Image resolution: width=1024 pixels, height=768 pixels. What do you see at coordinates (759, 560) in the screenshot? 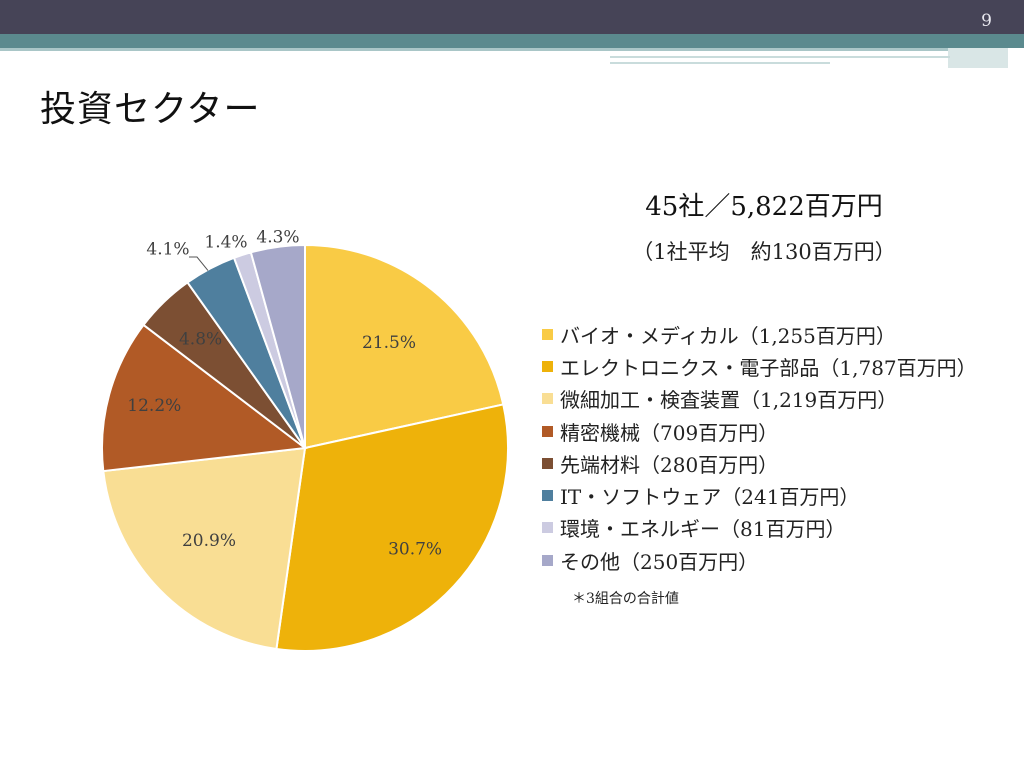
I see `legend-item: その他（250百万円）` at bounding box center [759, 560].